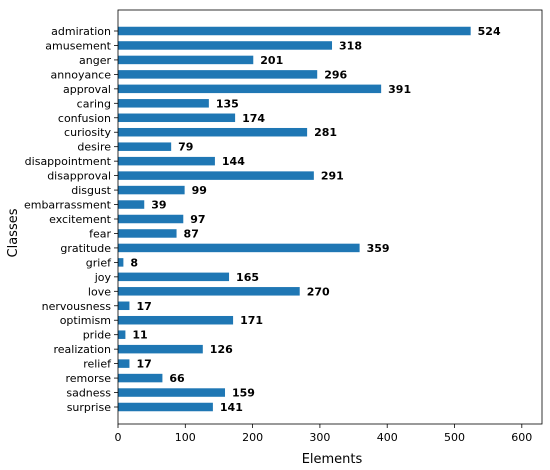 The image size is (550, 470). What do you see at coordinates (79, 176) in the screenshot?
I see `category-label-disapproval: disapproval` at bounding box center [79, 176].